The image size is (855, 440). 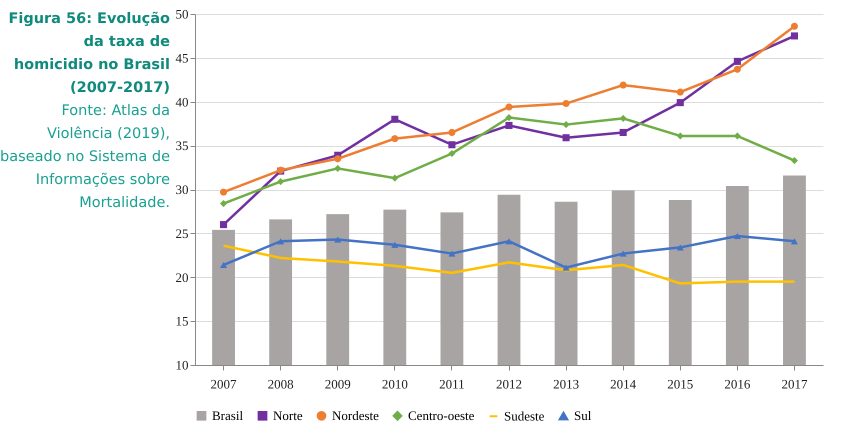 What do you see at coordinates (224, 384) in the screenshot?
I see `x-tick-label: 2007` at bounding box center [224, 384].